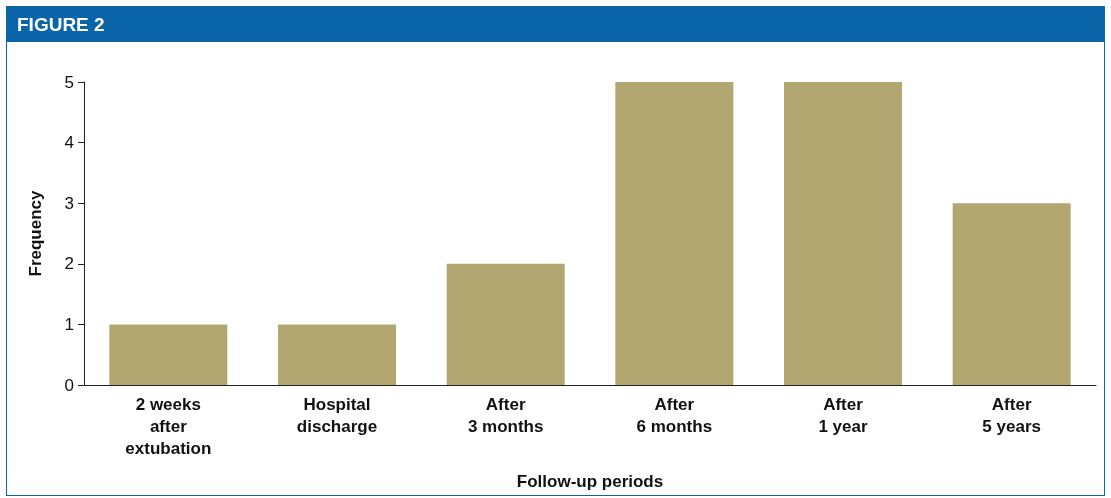 The height and width of the screenshot is (498, 1111). Describe the element at coordinates (505, 415) in the screenshot. I see `x-tick-label: After 3 months` at that location.